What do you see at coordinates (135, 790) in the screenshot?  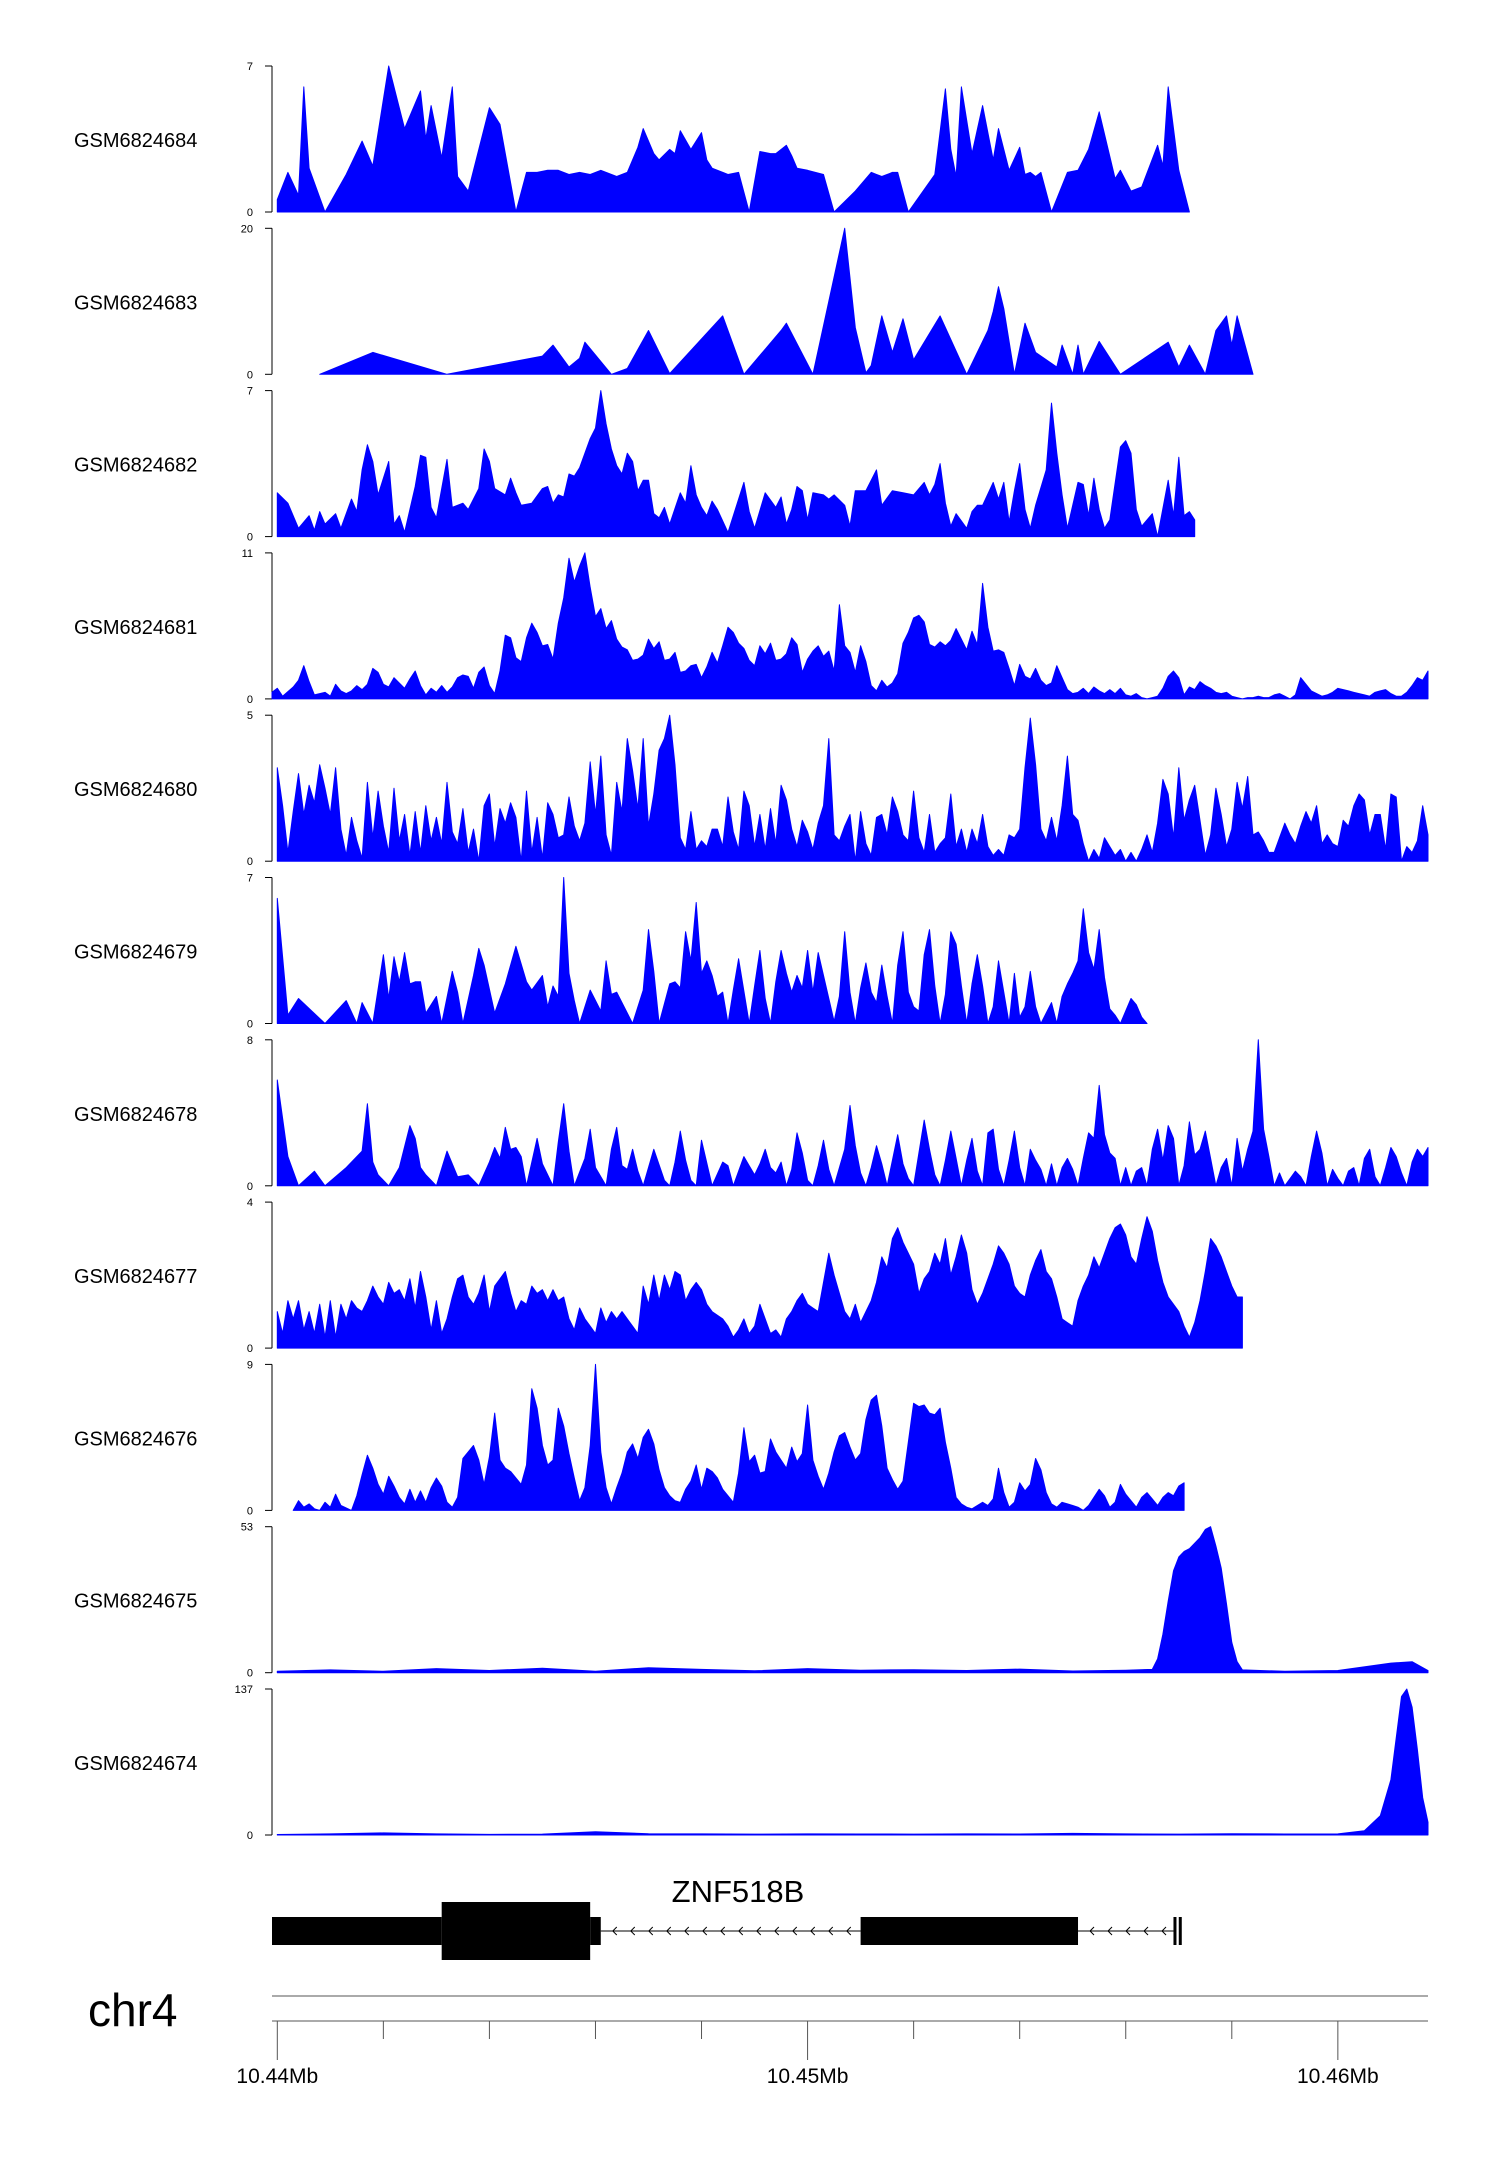 I see `track-label: GSM6824680` at bounding box center [135, 790].